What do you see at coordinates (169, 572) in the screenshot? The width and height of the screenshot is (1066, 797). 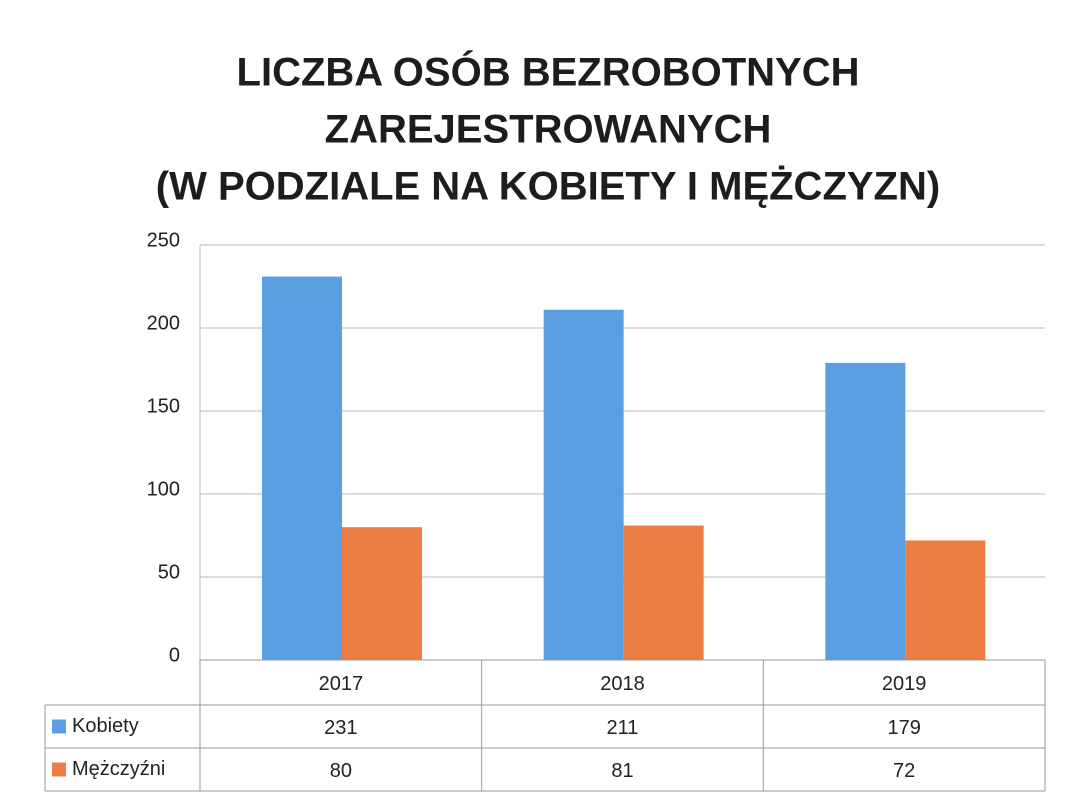 I see `y-tick-label: 50` at bounding box center [169, 572].